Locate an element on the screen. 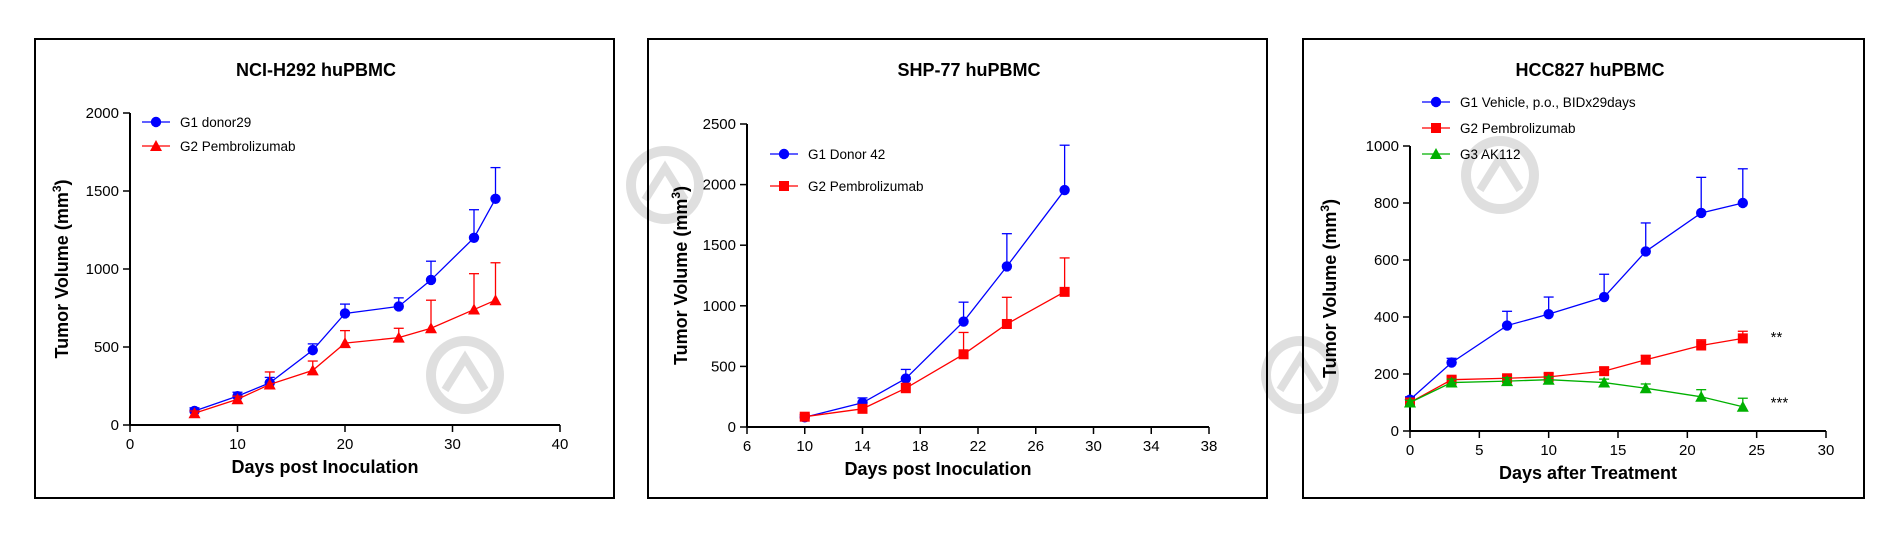 This screenshot has width=1904, height=536. x-tick-label: 22 is located at coordinates (978, 446).